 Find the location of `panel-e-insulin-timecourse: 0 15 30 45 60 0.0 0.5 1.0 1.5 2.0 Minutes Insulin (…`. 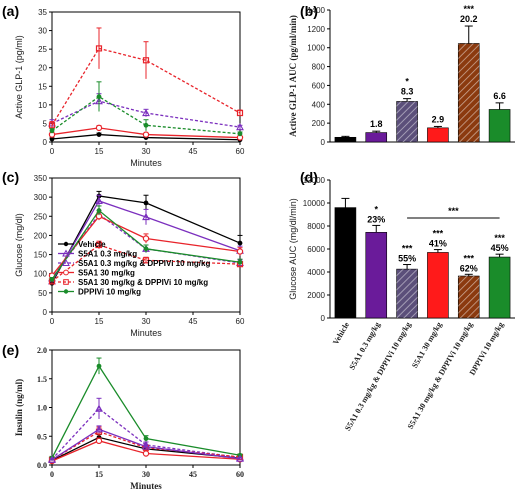

panel-e-insulin-timecourse: 0 15 30 45 60 0.0 0.5 1.0 1.5 2.0 Minutes Insulin (… is located at coordinates (129, 418).